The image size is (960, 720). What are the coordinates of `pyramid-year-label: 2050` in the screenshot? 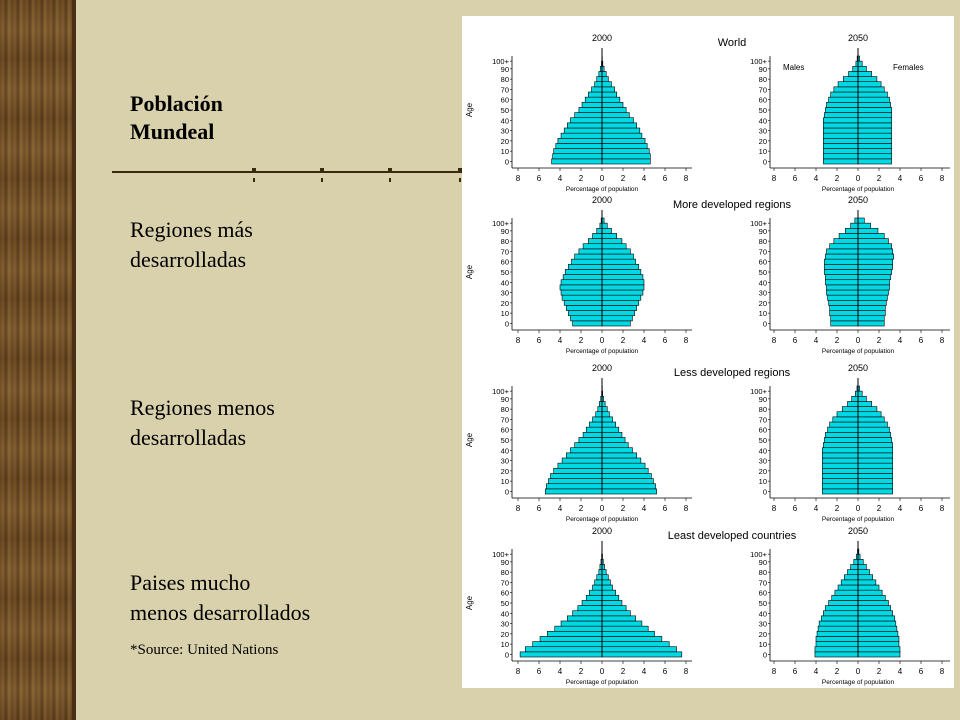 It's located at (858, 531).